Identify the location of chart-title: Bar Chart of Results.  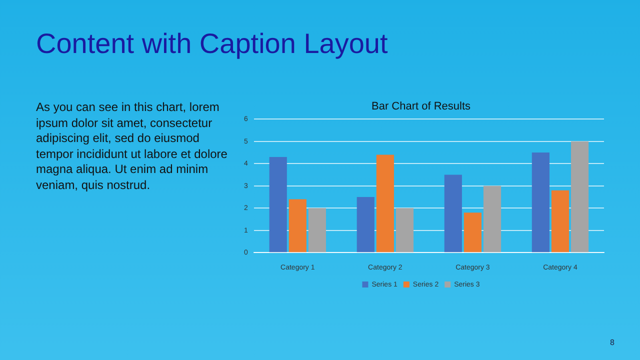
(421, 106).